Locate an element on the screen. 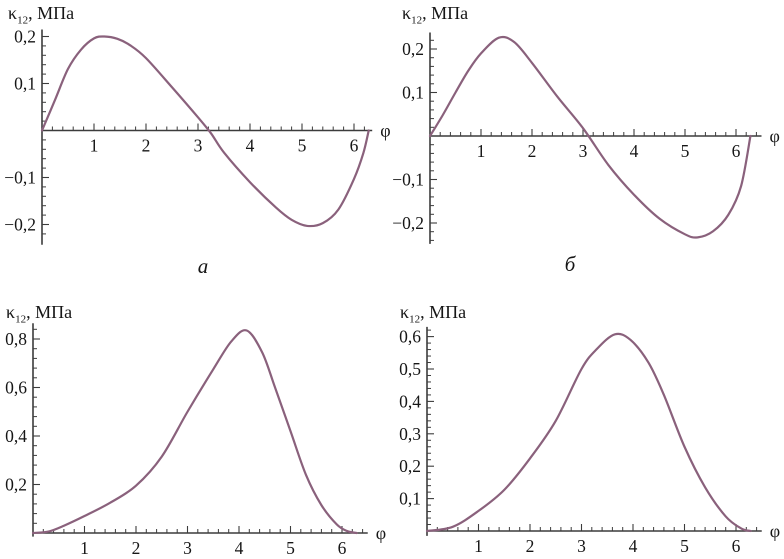 This screenshot has height=559, width=784. y-axis-title-a: κ12, МПа is located at coordinates (41, 17).